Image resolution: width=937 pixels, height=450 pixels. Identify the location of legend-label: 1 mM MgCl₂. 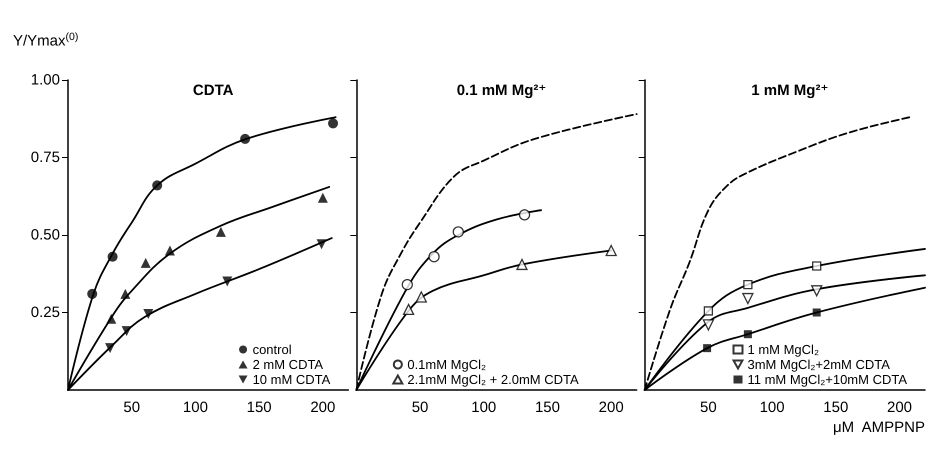
(783, 349).